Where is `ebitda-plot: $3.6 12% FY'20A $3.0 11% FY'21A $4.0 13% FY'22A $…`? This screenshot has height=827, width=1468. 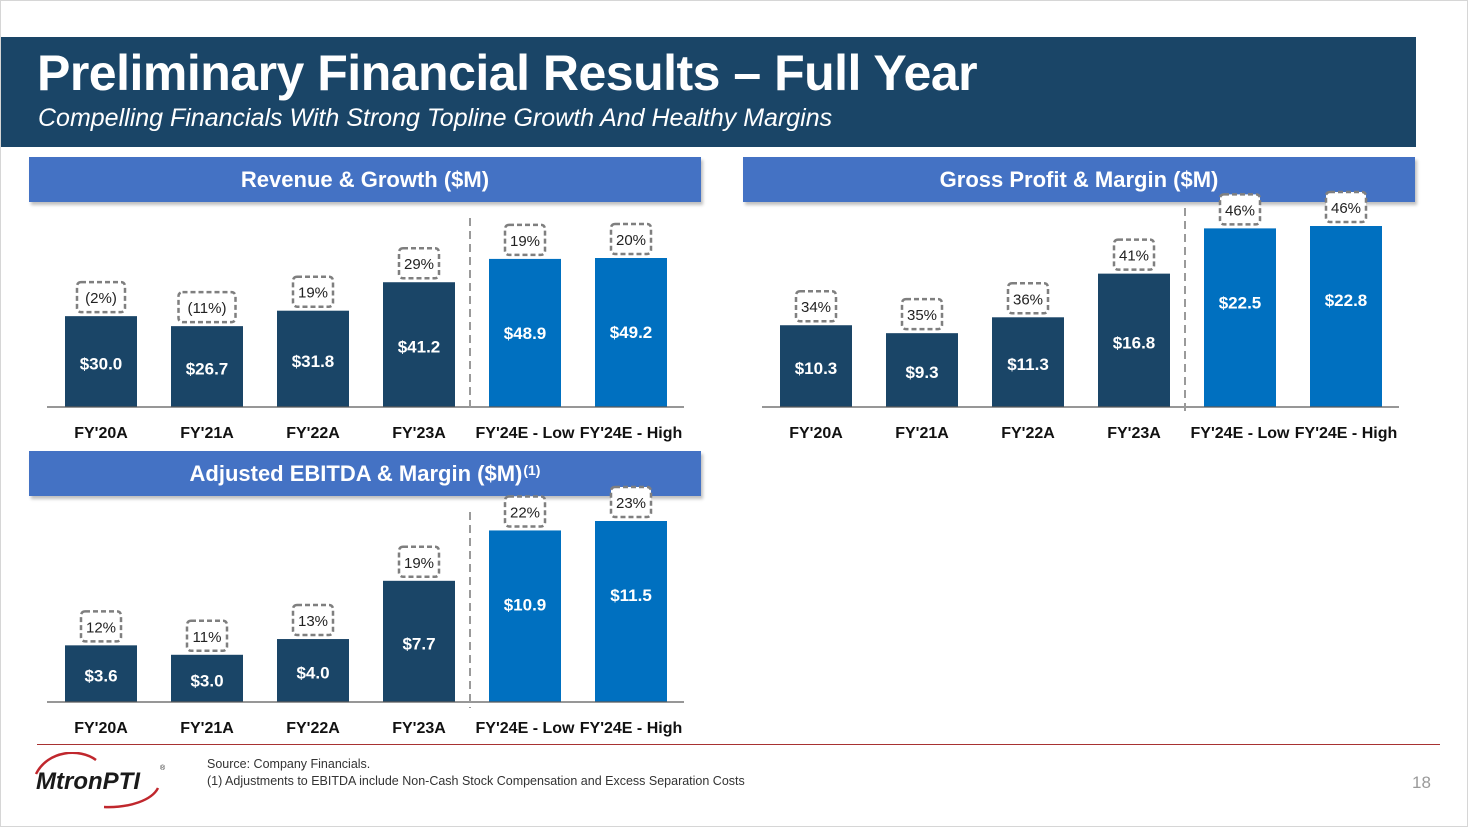 ebitda-plot: $3.6 12% FY'20A $3.0 11% FY'21A $4.0 13% FY'22A $… is located at coordinates (365, 611).